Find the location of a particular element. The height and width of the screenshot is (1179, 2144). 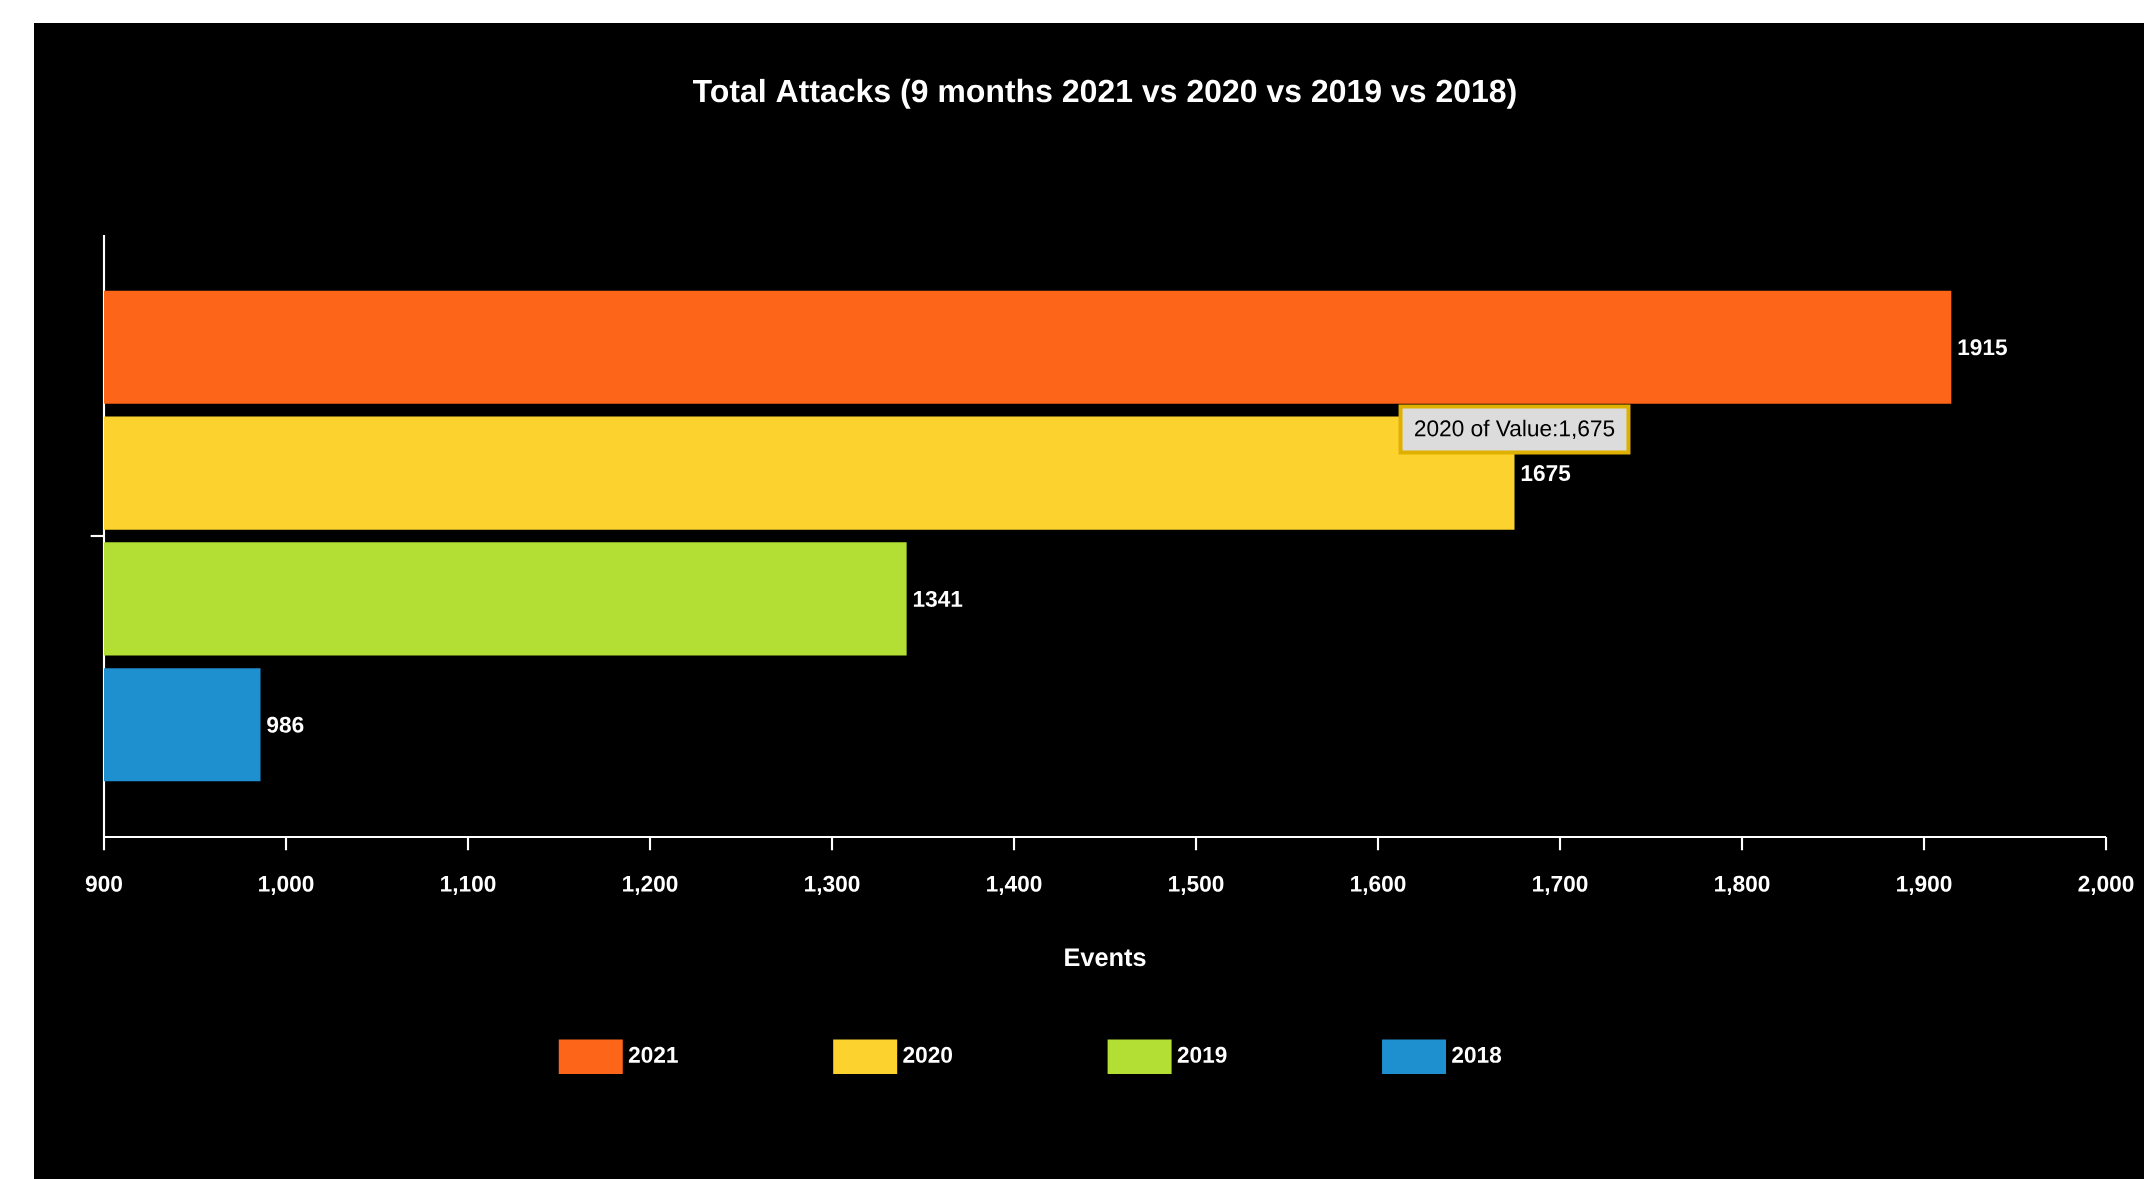

x-tick-label: 1,300 is located at coordinates (832, 885).